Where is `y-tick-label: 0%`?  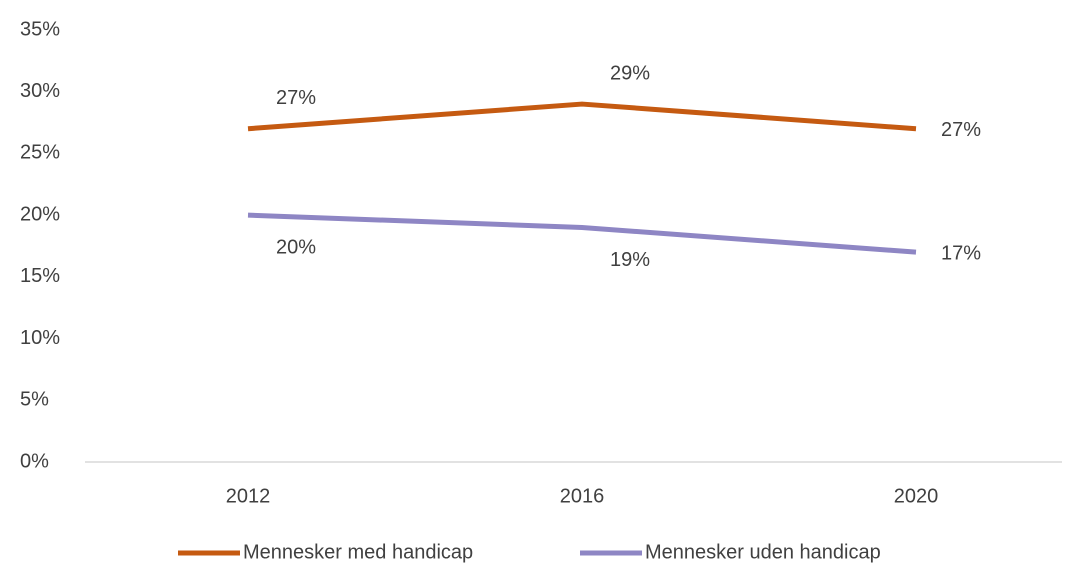 y-tick-label: 0% is located at coordinates (34, 461).